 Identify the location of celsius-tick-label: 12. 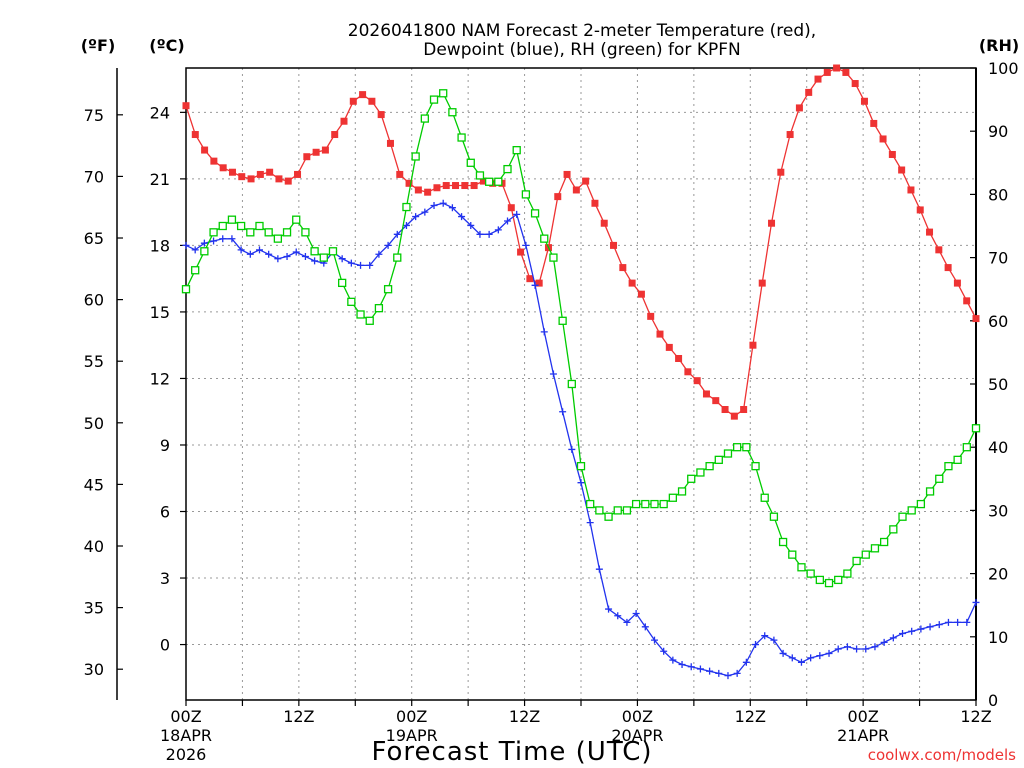
(160, 378).